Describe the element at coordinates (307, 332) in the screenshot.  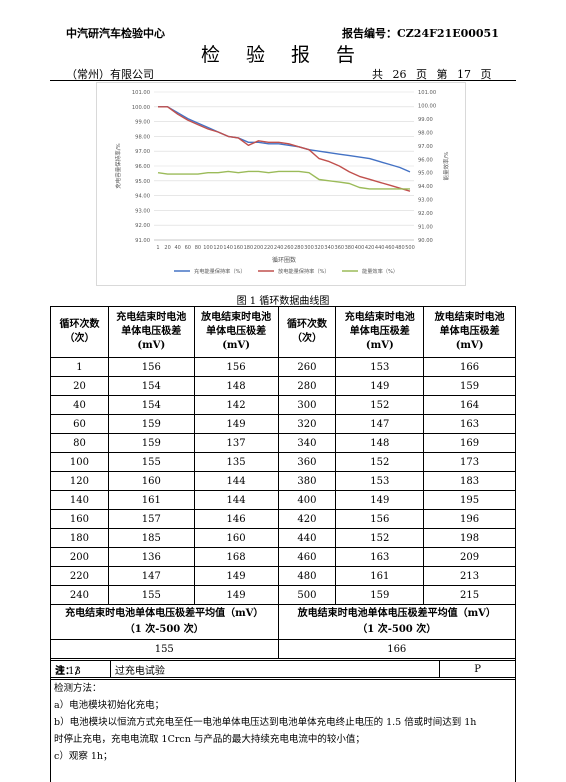
I see `header-cycle-count-2: 循环次数 （次）` at that location.